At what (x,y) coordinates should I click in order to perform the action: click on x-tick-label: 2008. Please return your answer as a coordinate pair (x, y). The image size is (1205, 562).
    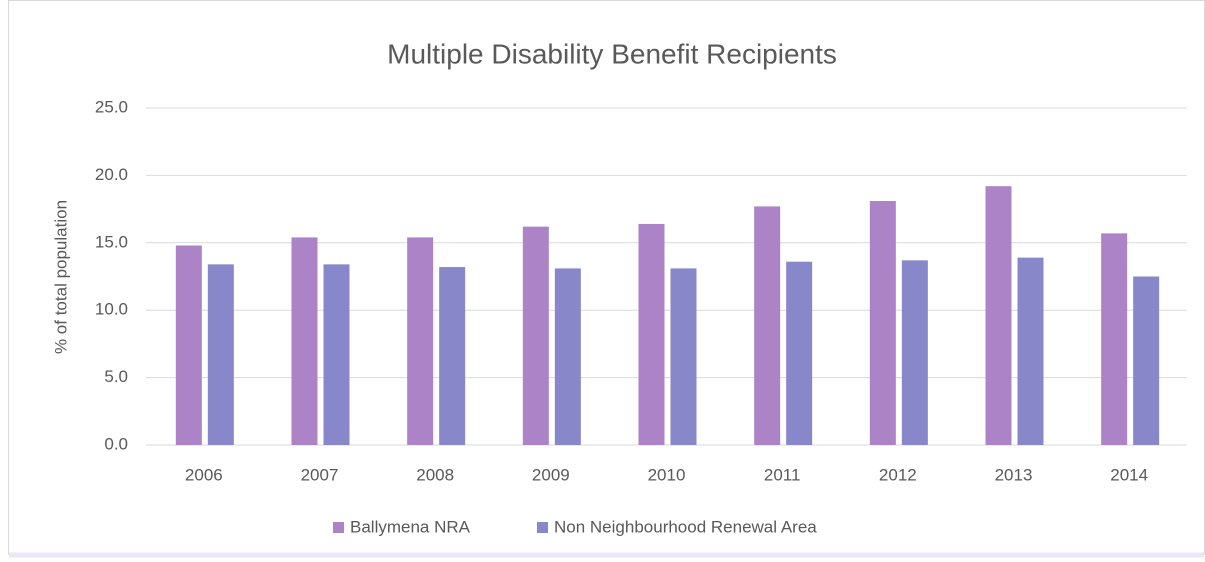
    Looking at the image, I should click on (435, 474).